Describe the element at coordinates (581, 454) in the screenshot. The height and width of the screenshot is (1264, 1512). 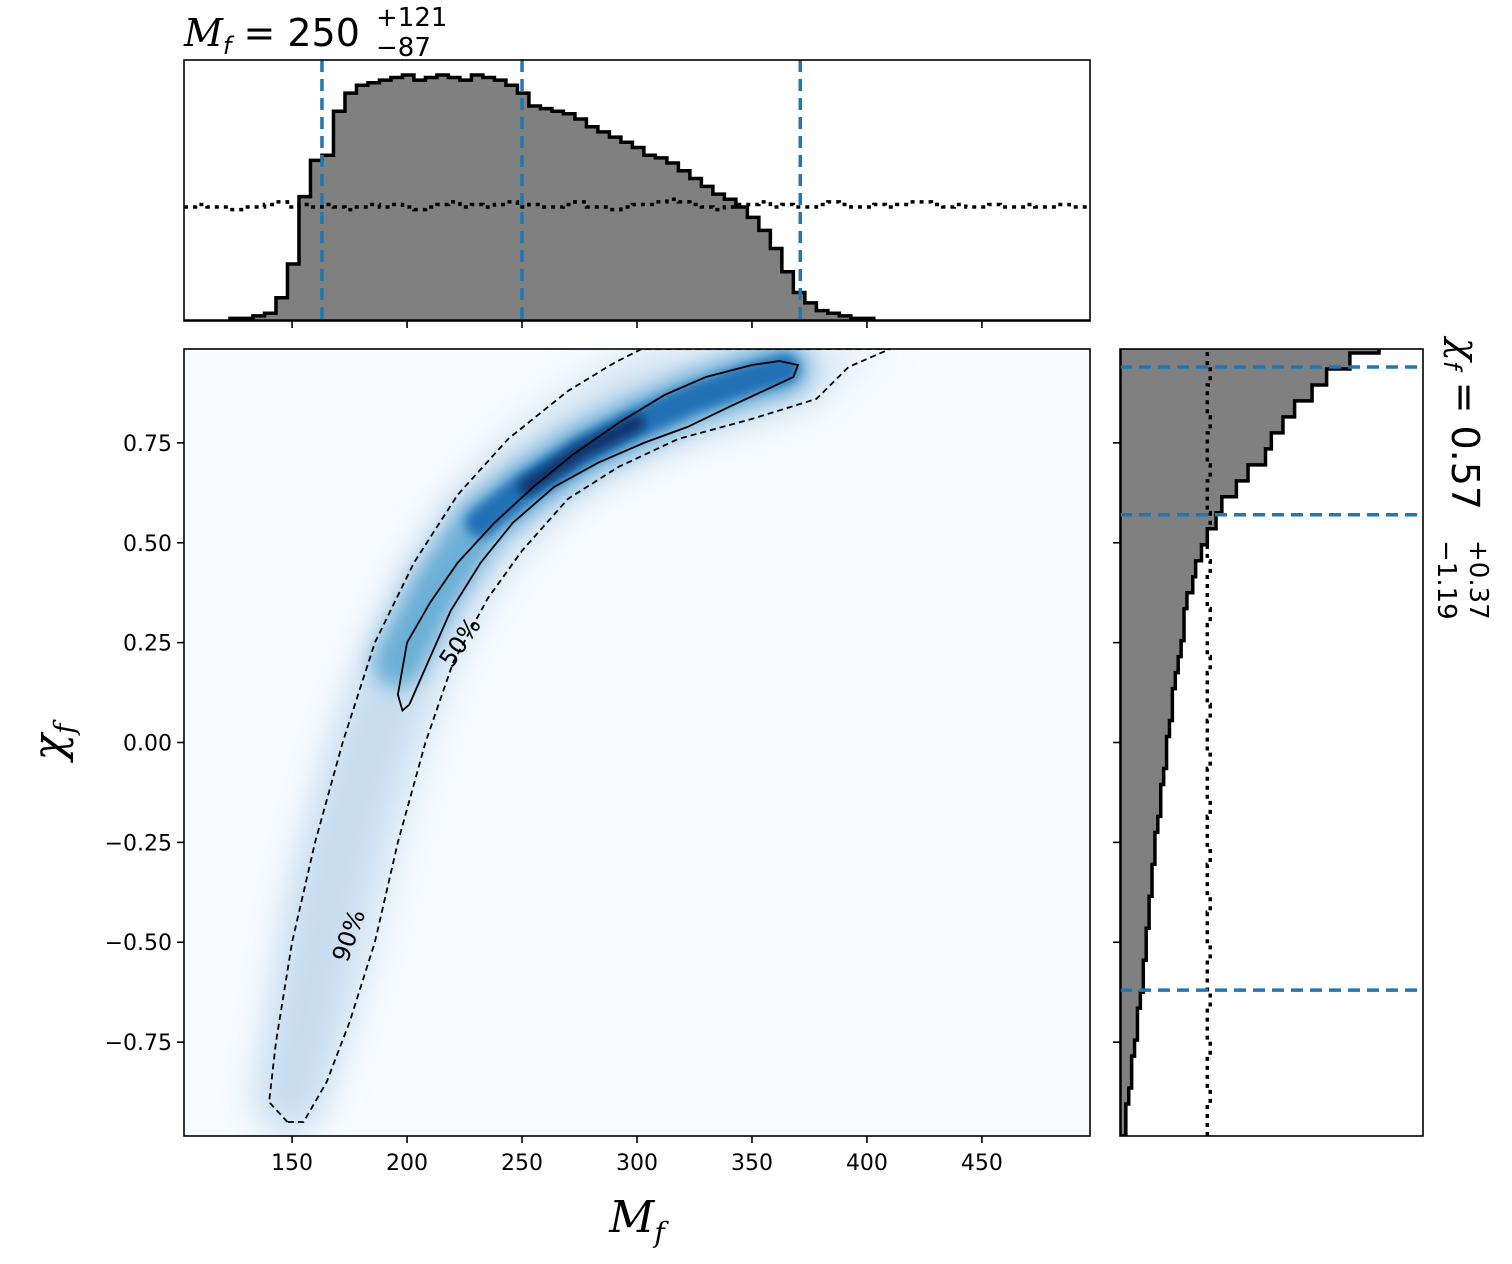
I see `density-peak` at that location.